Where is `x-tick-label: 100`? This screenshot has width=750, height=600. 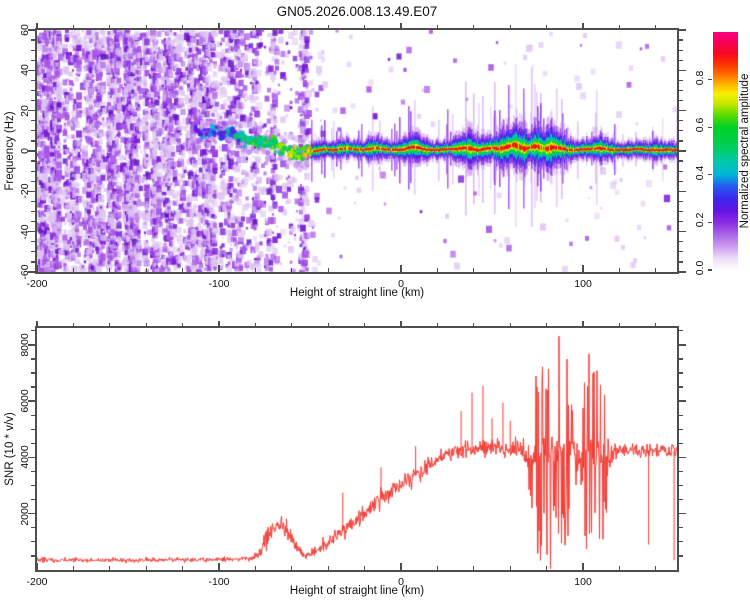
x-tick-label: 100 is located at coordinates (583, 284).